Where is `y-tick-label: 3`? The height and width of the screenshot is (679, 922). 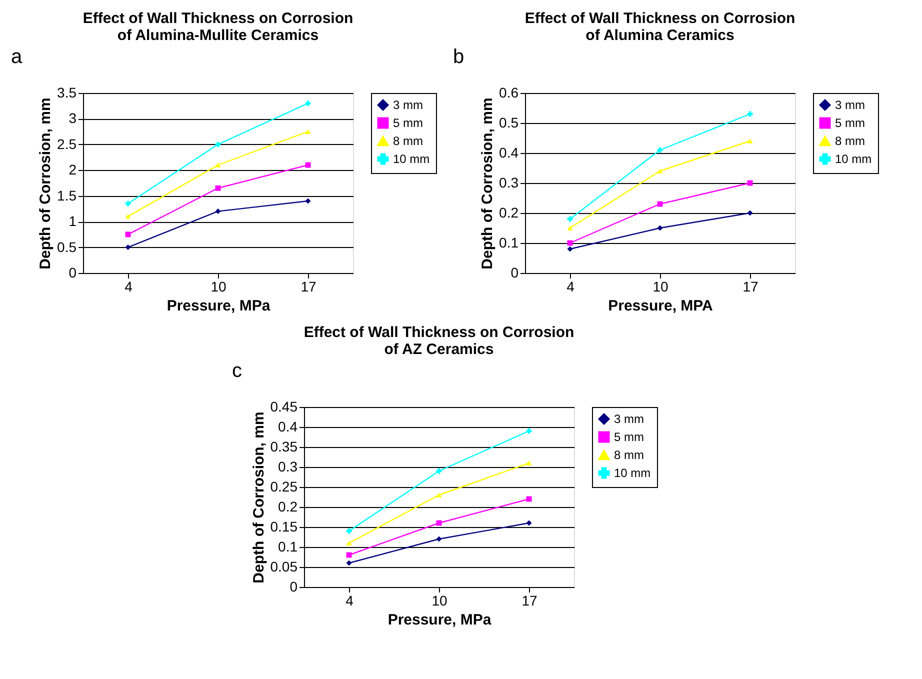 y-tick-label: 3 is located at coordinates (72, 118).